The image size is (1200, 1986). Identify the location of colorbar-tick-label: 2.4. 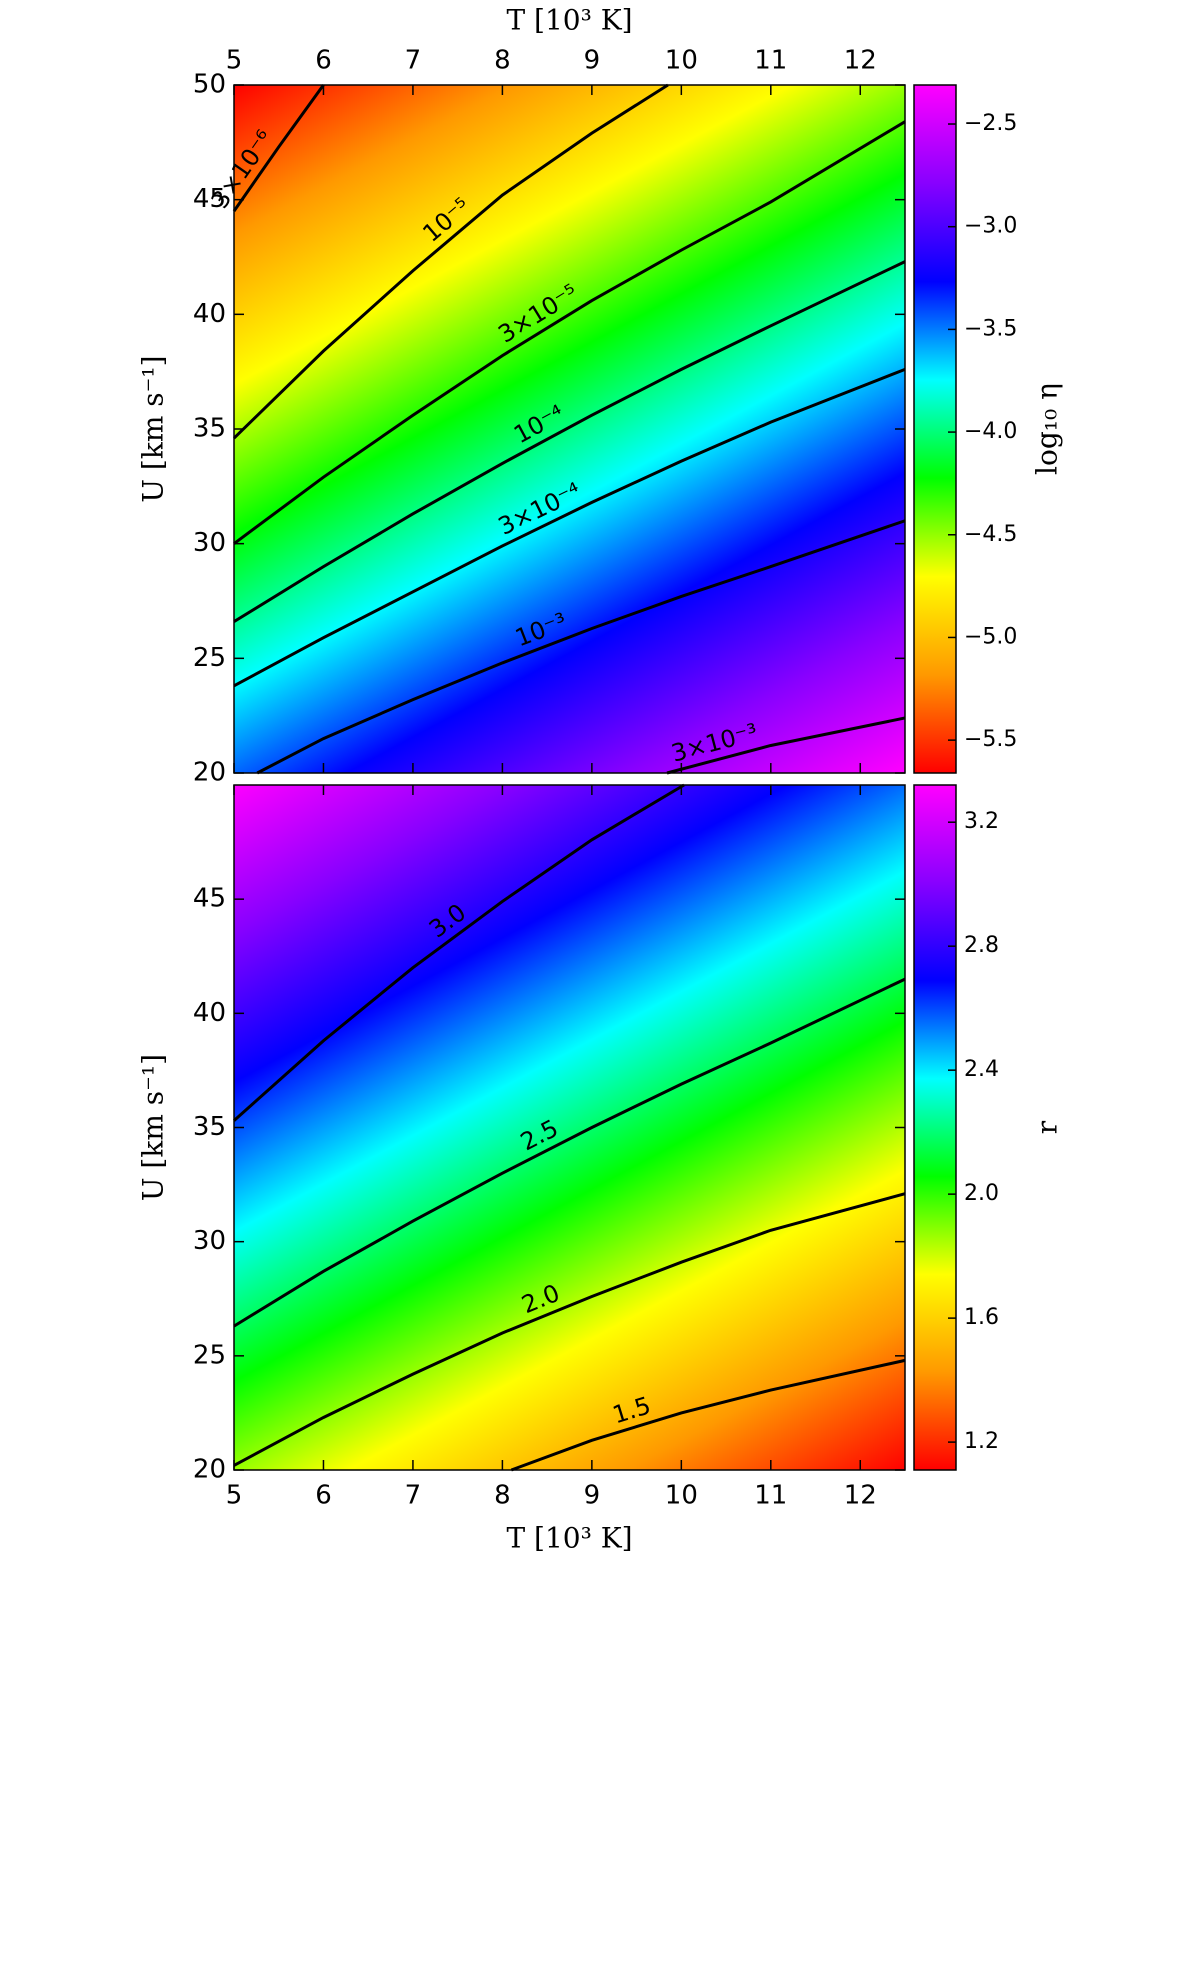
(981, 1069).